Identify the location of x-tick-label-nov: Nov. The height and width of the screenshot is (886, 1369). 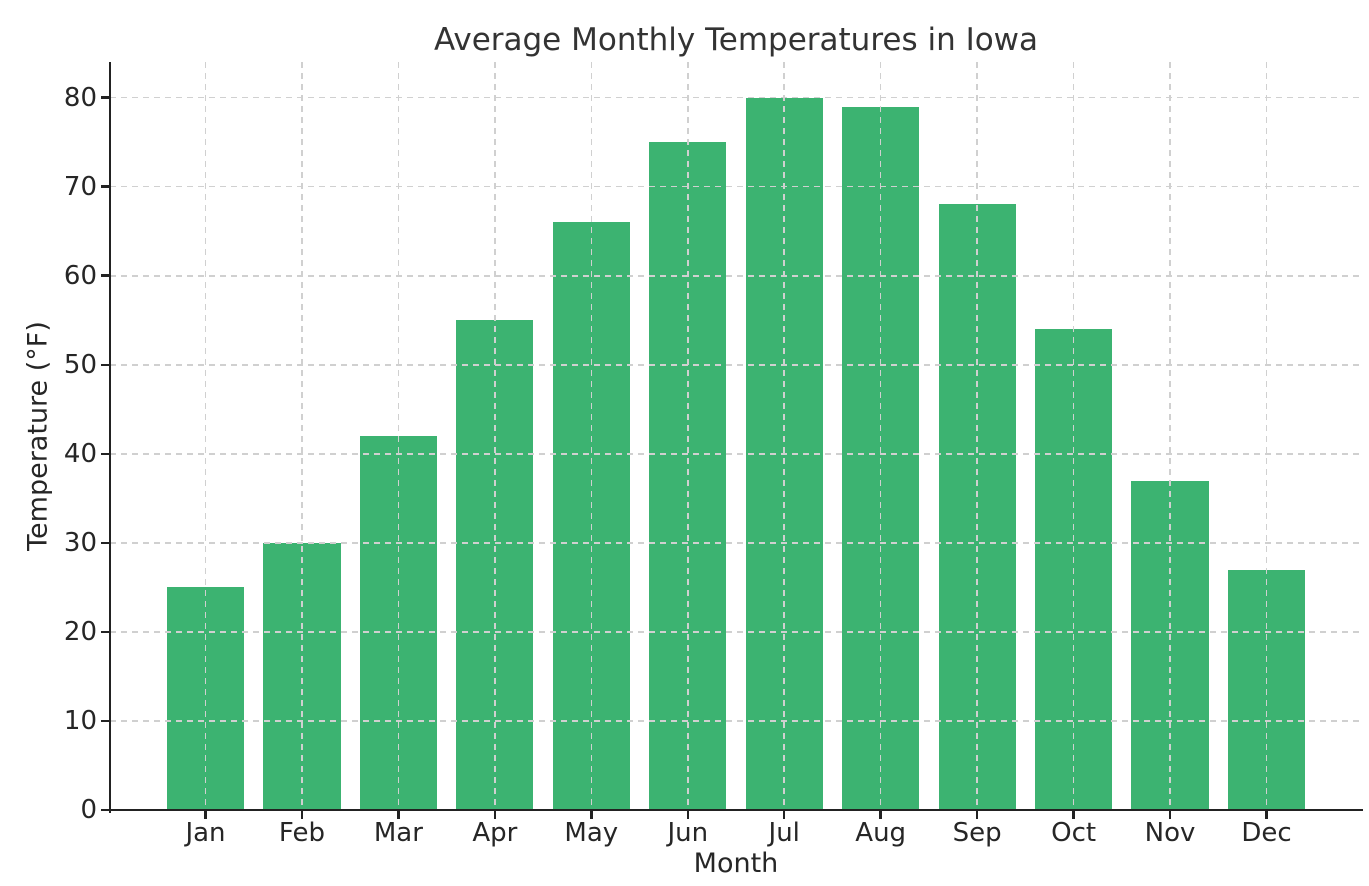
(1170, 833).